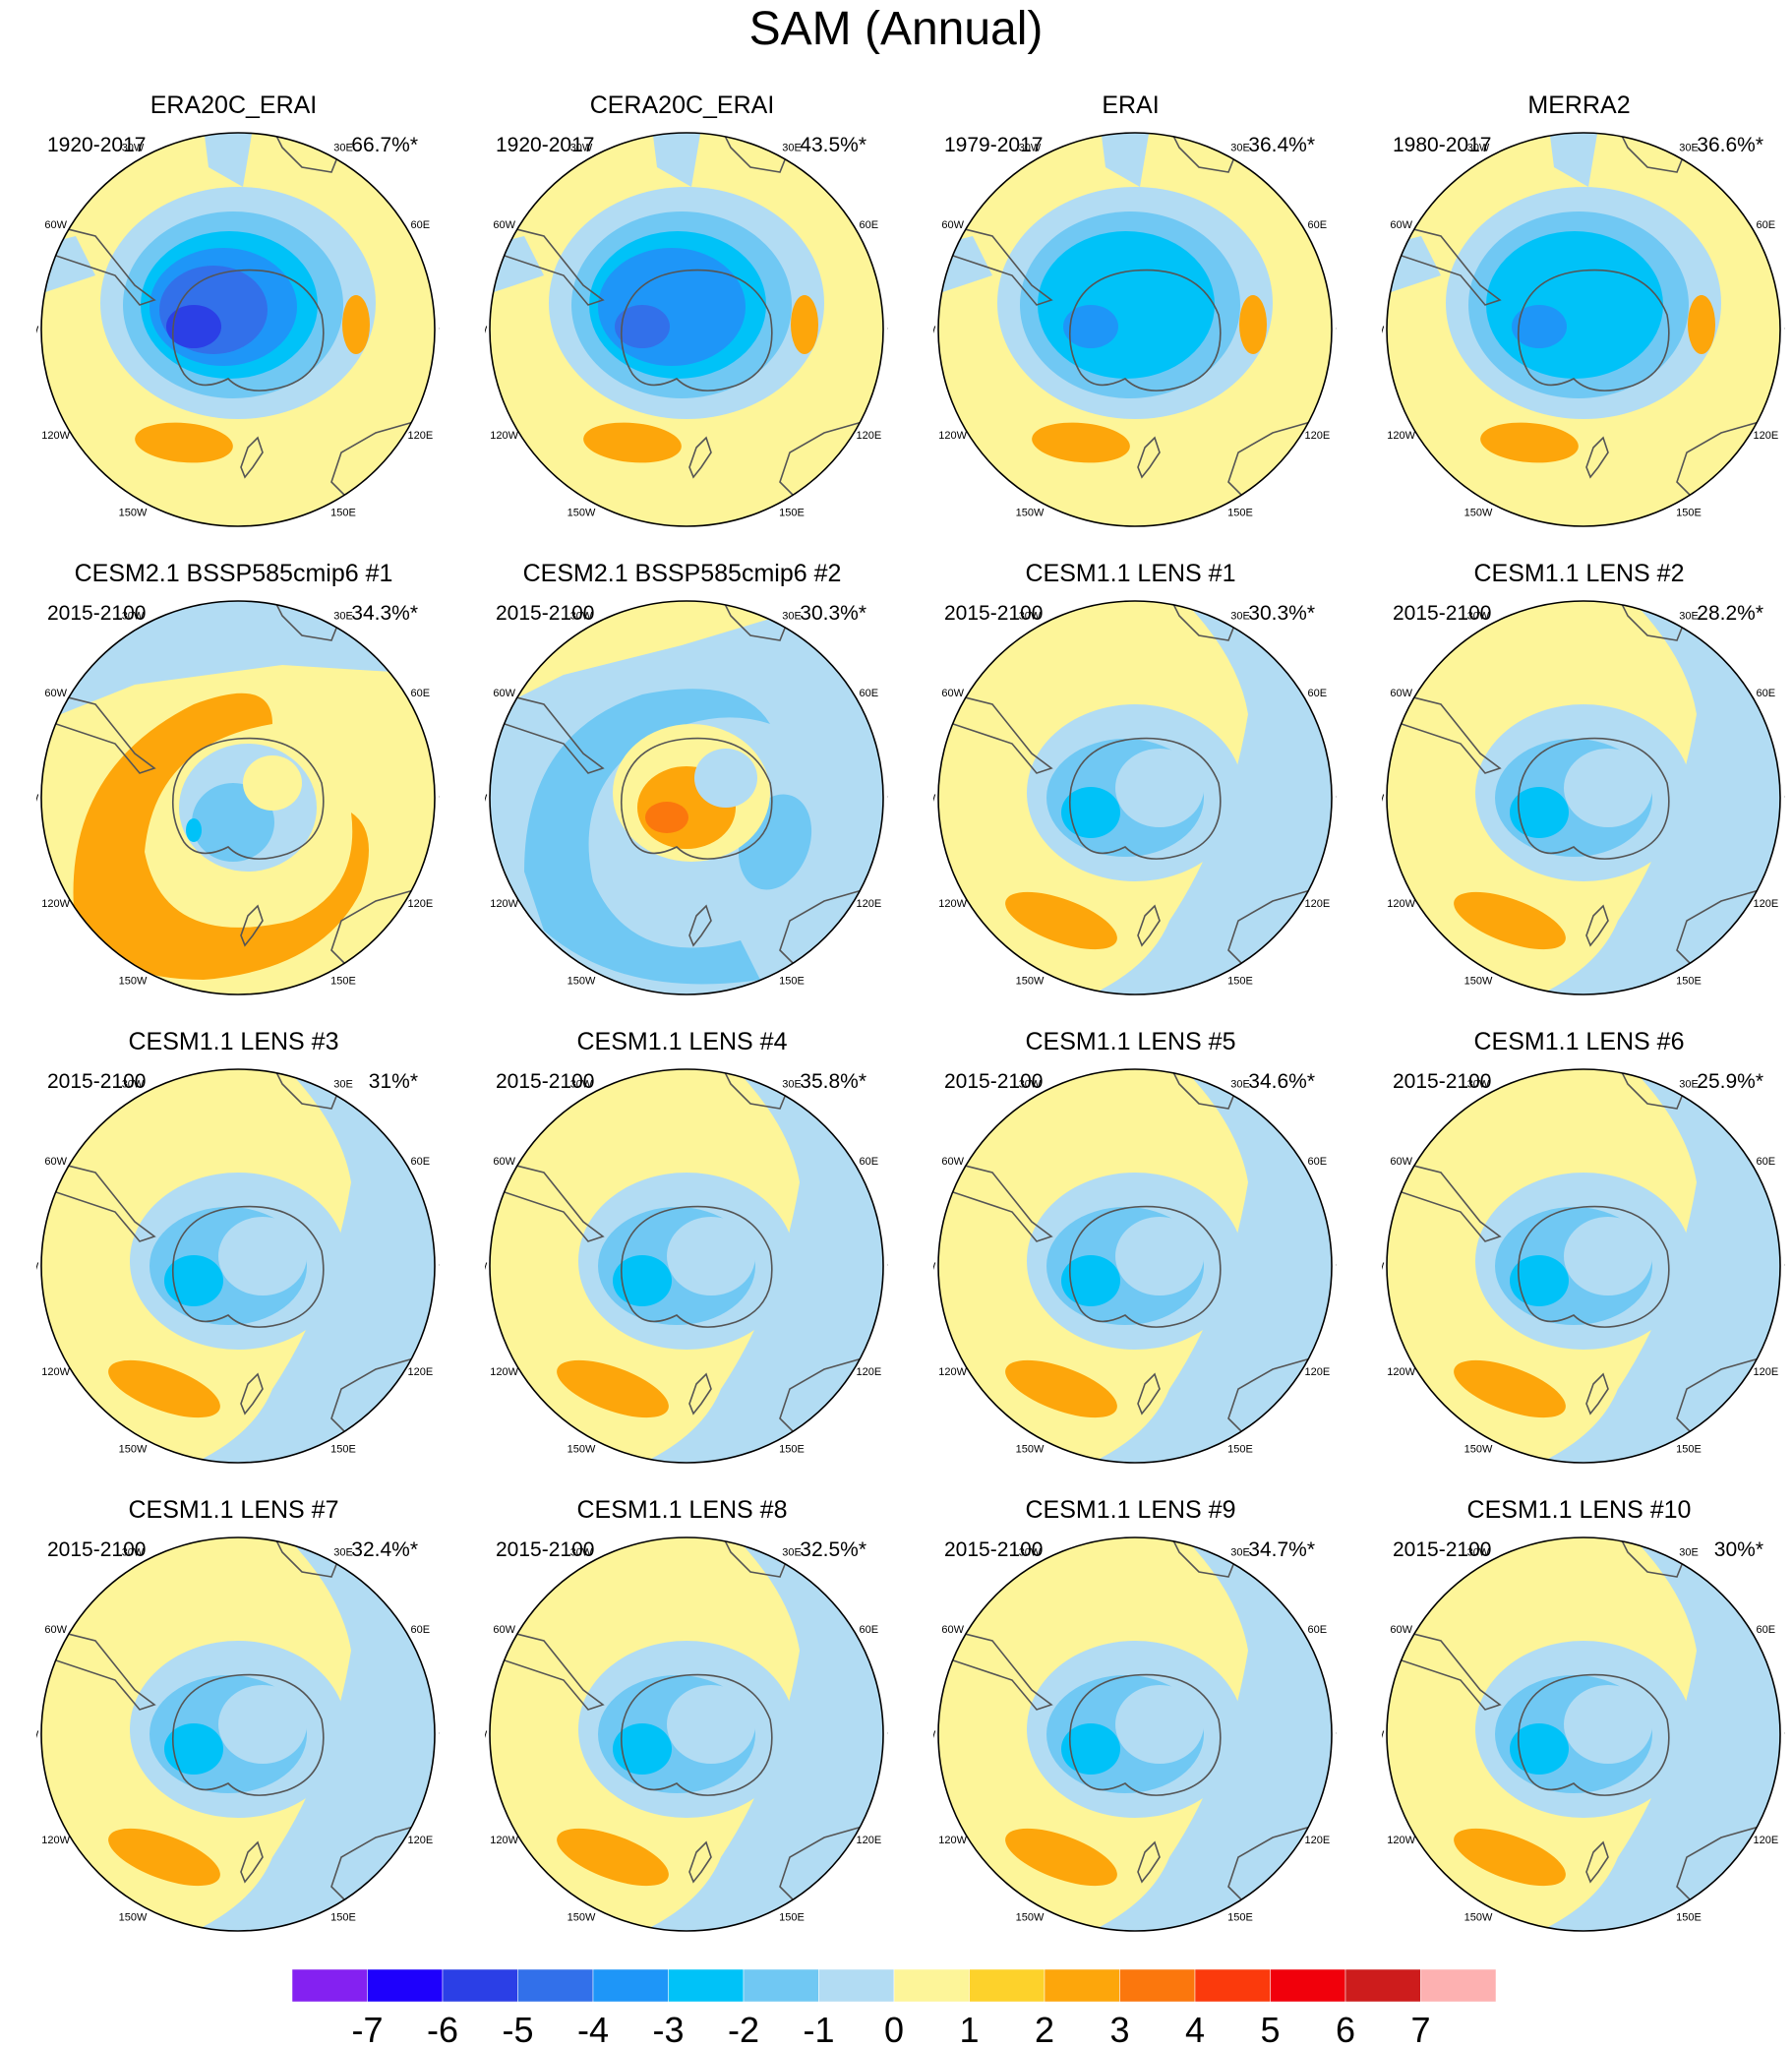  What do you see at coordinates (1270, 2029) in the screenshot?
I see `colorbar-label: 5` at bounding box center [1270, 2029].